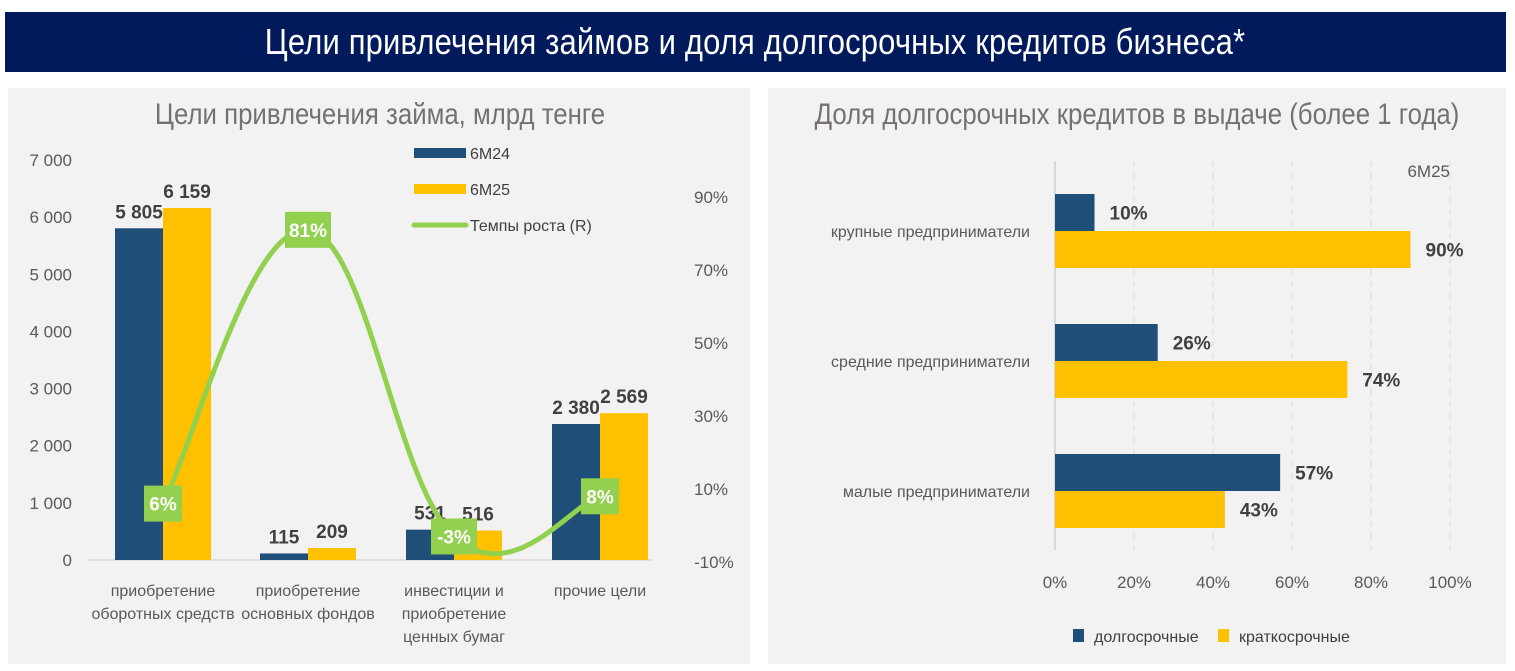 The height and width of the screenshot is (671, 1515). What do you see at coordinates (1445, 251) in the screenshot?
I see `bar-value-label: 90%` at bounding box center [1445, 251].